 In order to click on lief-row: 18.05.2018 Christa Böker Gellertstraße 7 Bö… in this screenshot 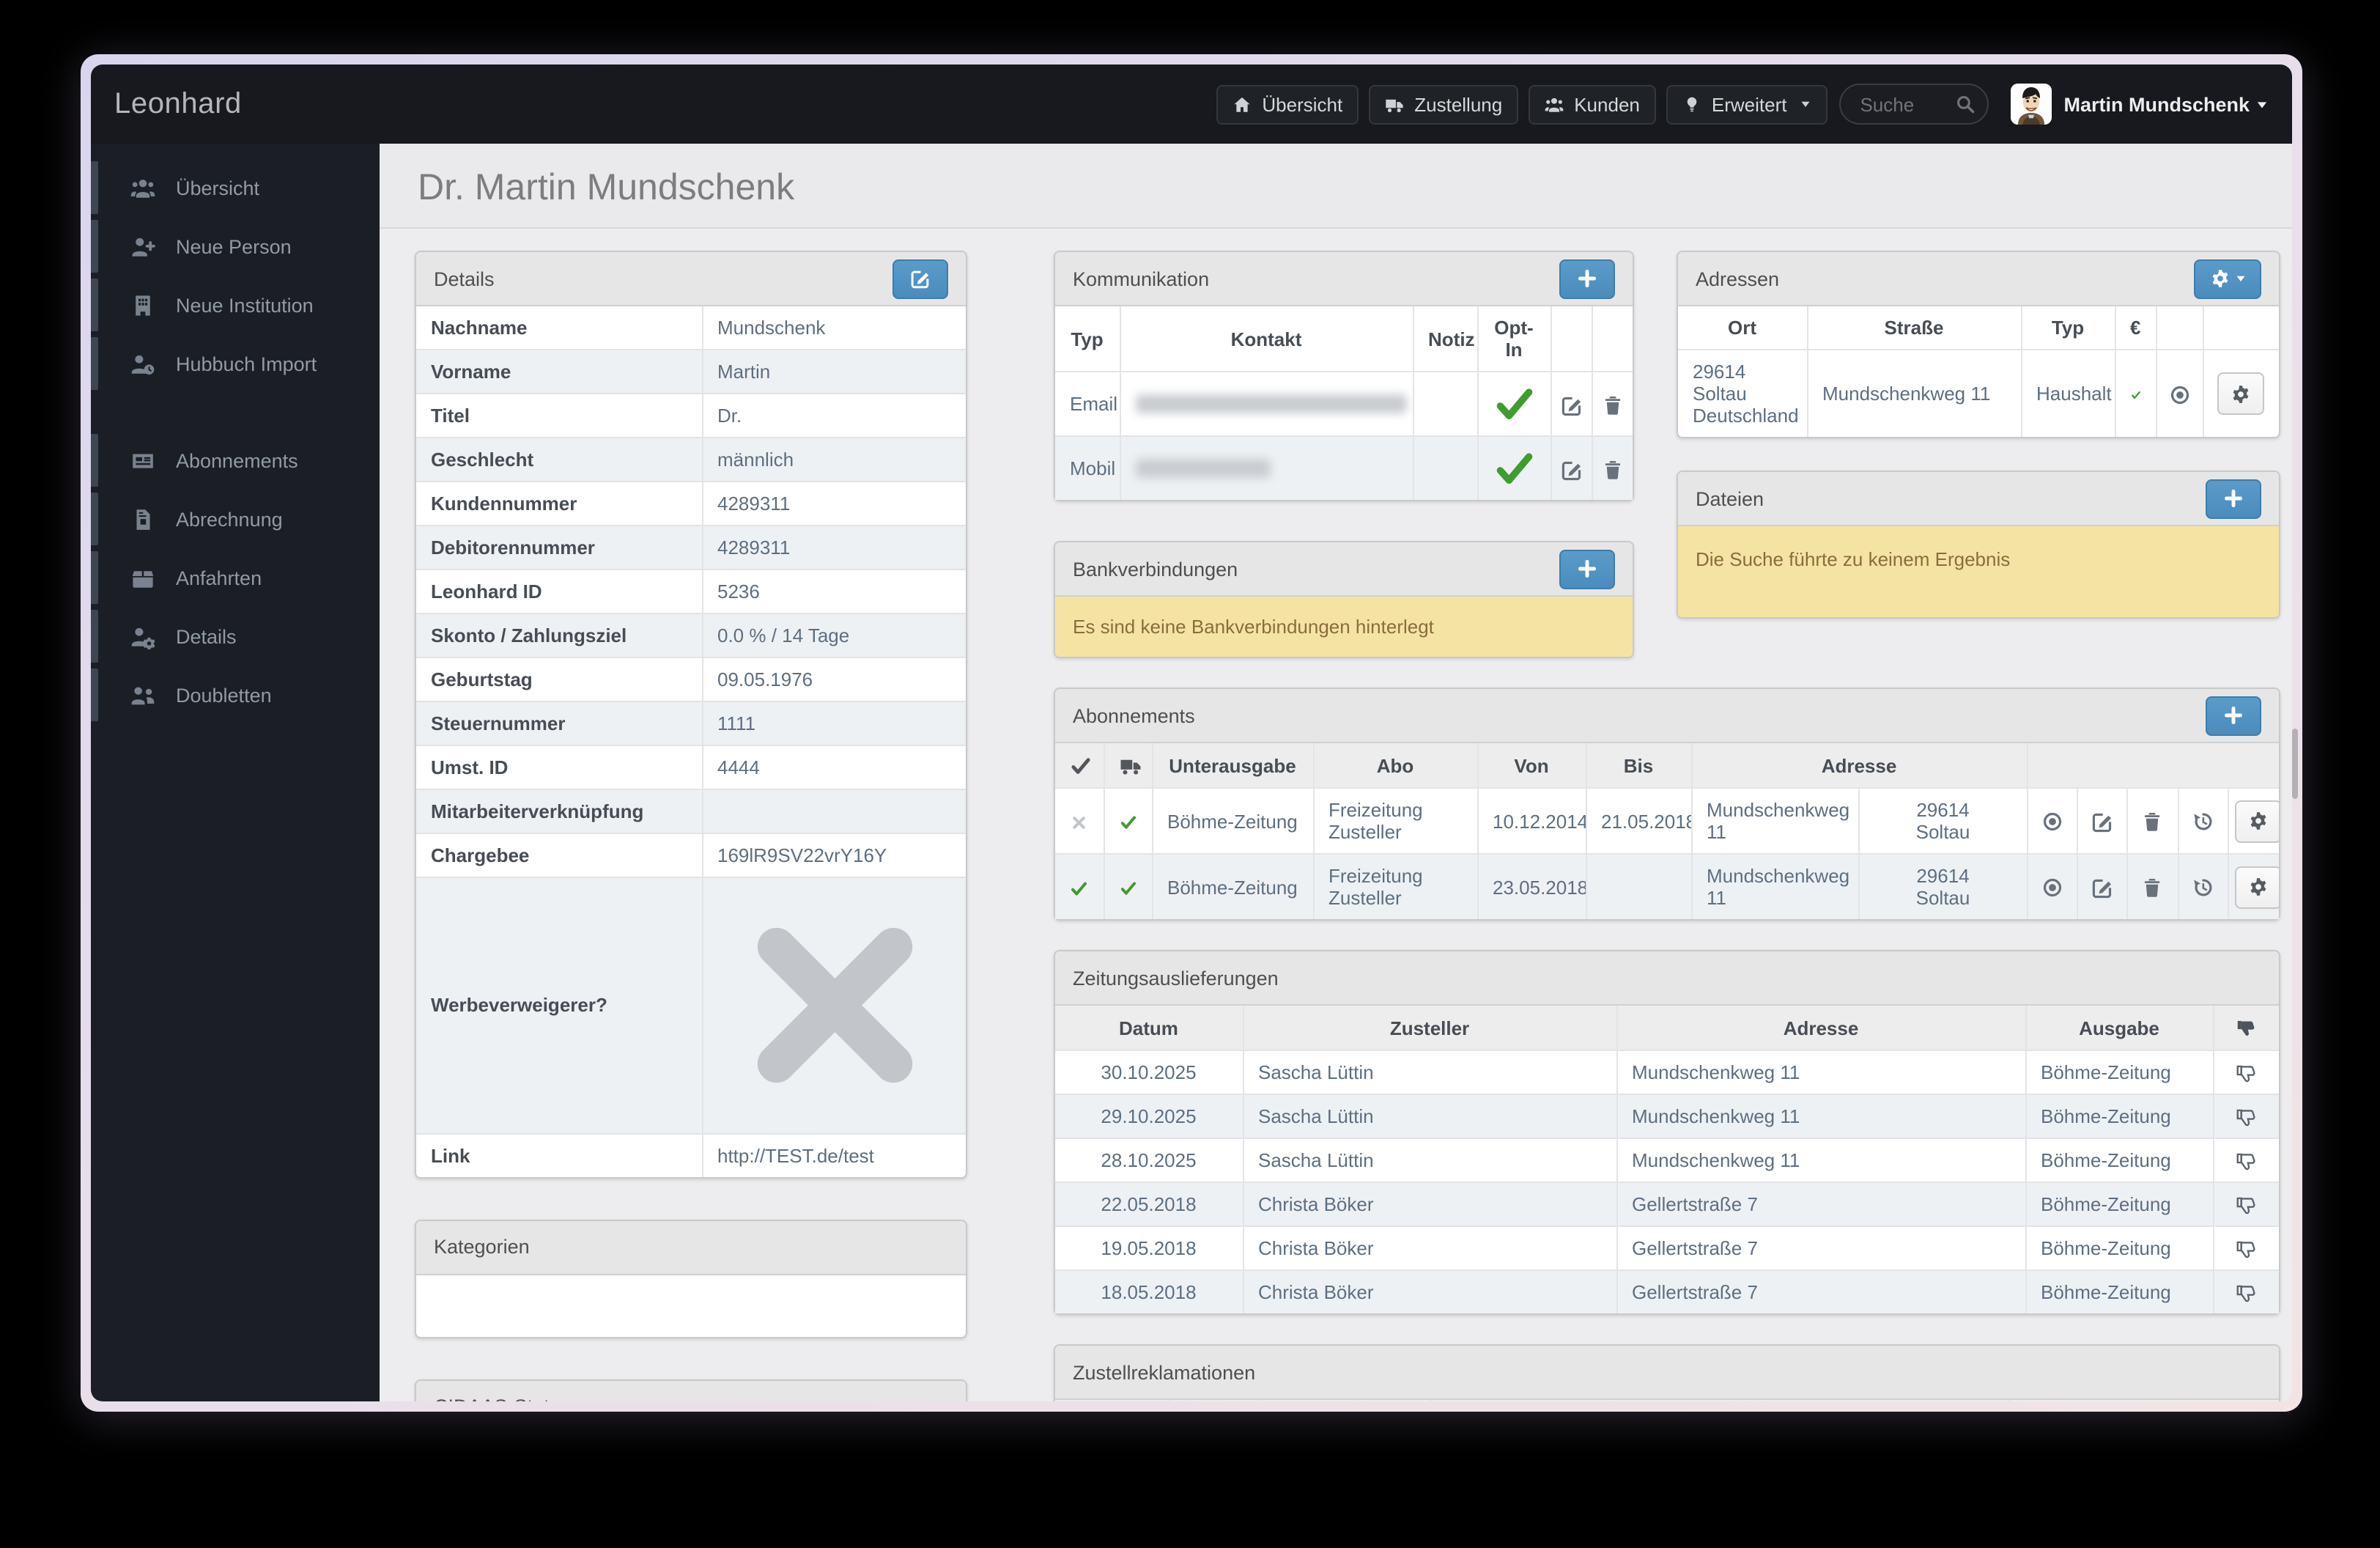, I will do `click(1667, 1292)`.